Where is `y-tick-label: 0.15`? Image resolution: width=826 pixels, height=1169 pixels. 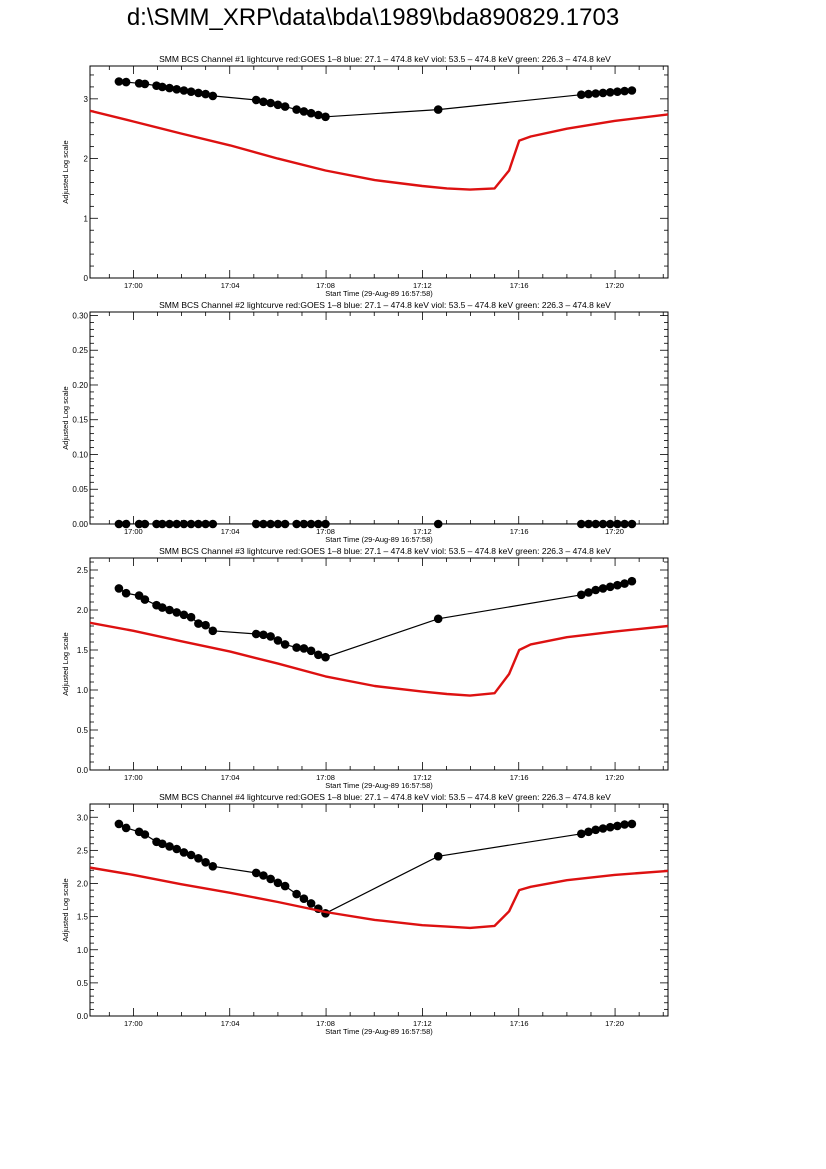
y-tick-label: 0.15 is located at coordinates (80, 420).